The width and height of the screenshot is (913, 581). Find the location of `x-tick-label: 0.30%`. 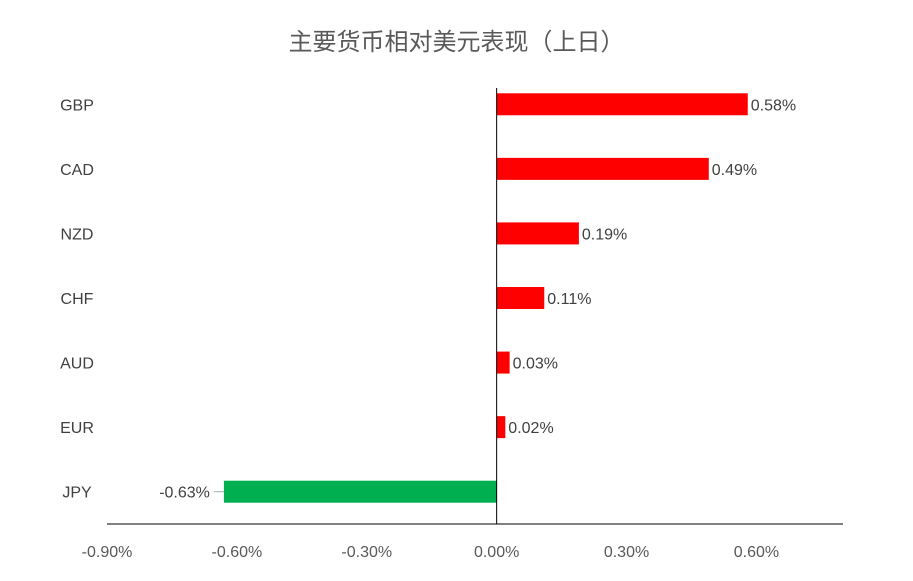

x-tick-label: 0.30% is located at coordinates (626, 552).